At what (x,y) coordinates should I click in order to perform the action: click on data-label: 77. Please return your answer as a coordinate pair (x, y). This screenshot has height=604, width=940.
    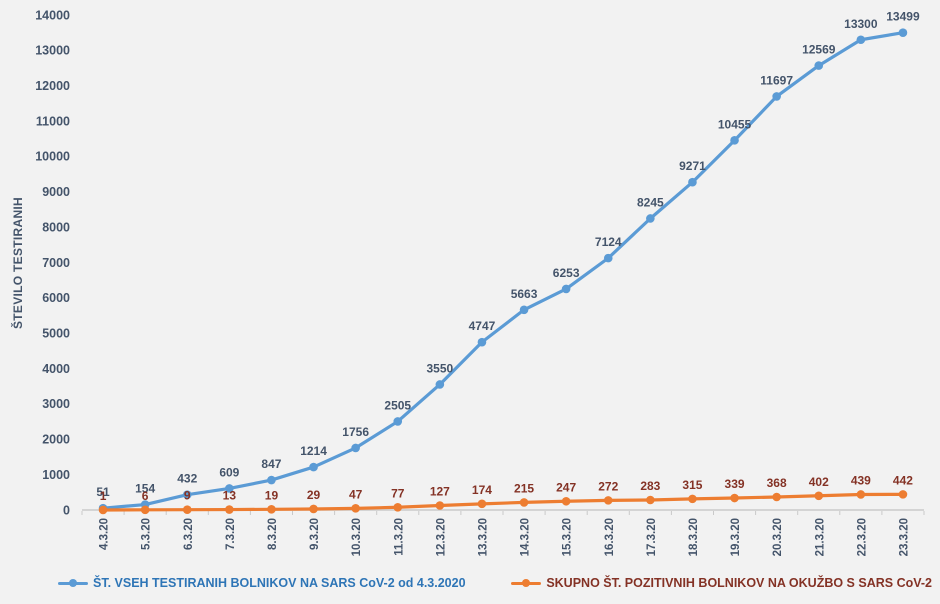
    Looking at the image, I should click on (398, 493).